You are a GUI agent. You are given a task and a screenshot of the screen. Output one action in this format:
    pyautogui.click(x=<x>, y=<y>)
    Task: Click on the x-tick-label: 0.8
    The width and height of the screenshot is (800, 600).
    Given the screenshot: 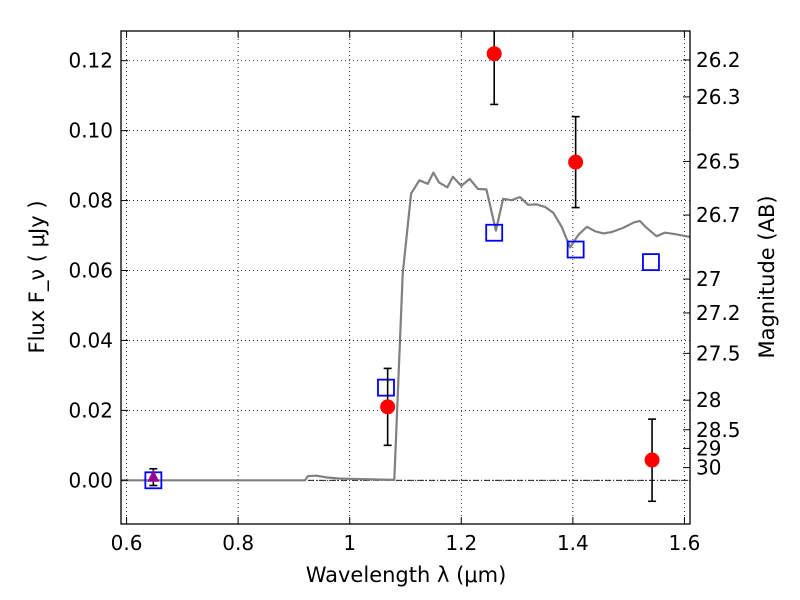 What is the action you would take?
    pyautogui.click(x=238, y=543)
    